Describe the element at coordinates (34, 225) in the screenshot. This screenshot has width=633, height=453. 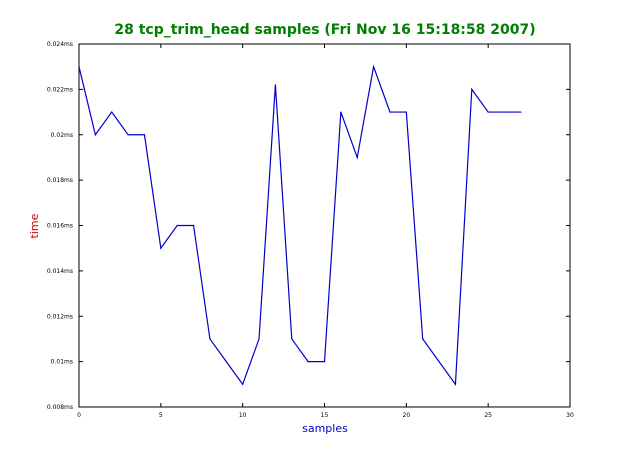
I see `y-axis-label: time` at that location.